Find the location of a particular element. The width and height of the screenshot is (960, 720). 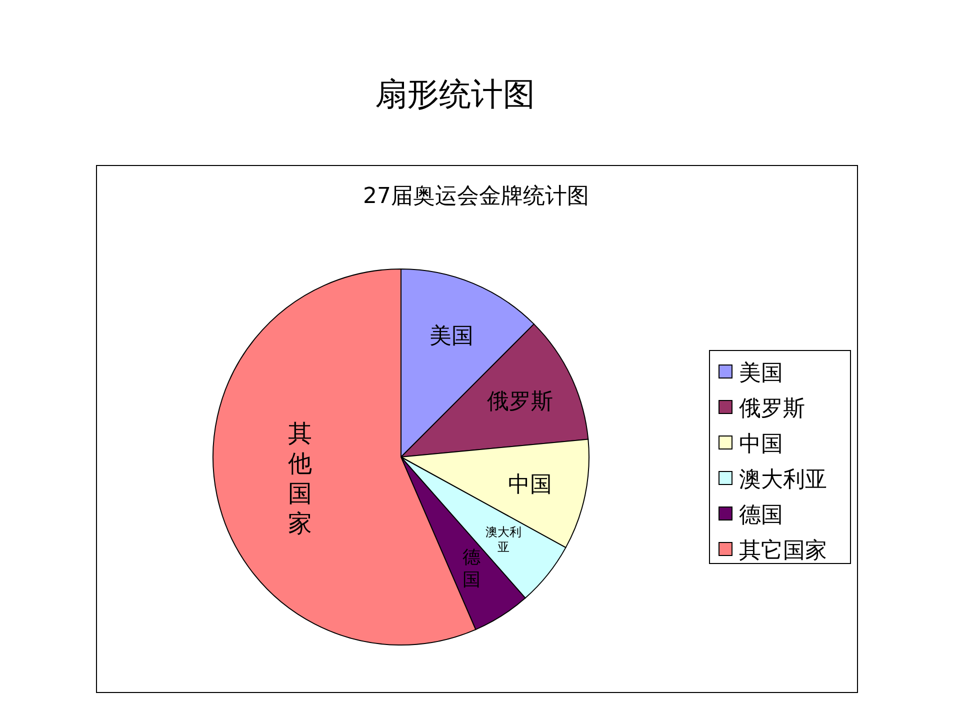

data-label: 俄罗斯 is located at coordinates (520, 402).